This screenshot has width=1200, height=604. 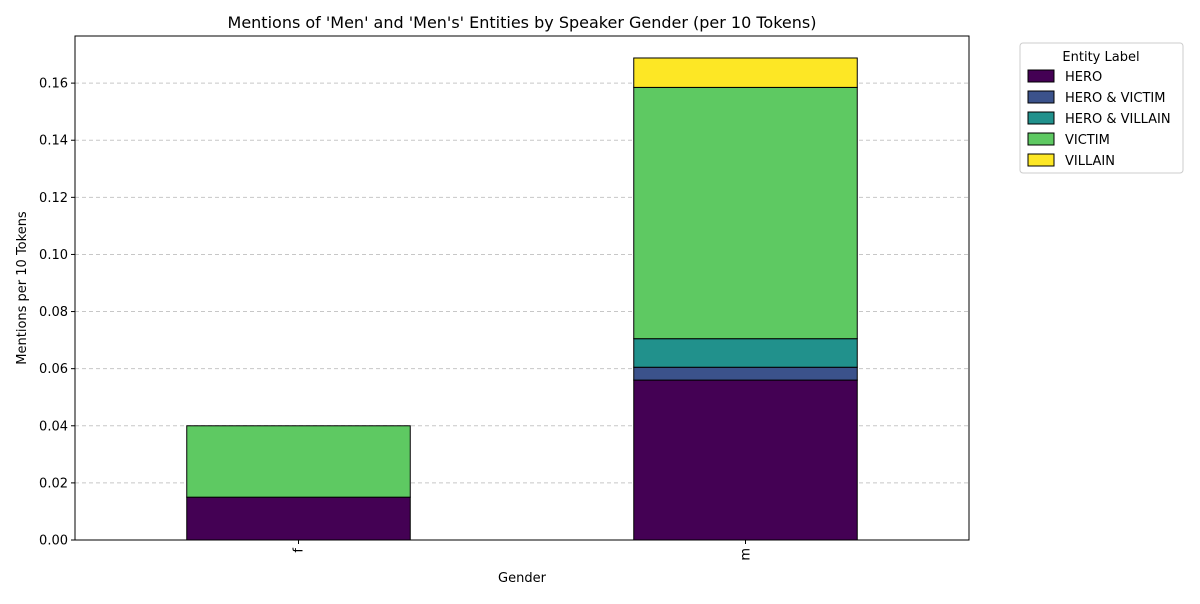 What do you see at coordinates (53, 312) in the screenshot?
I see `y-tick-label: 0.08` at bounding box center [53, 312].